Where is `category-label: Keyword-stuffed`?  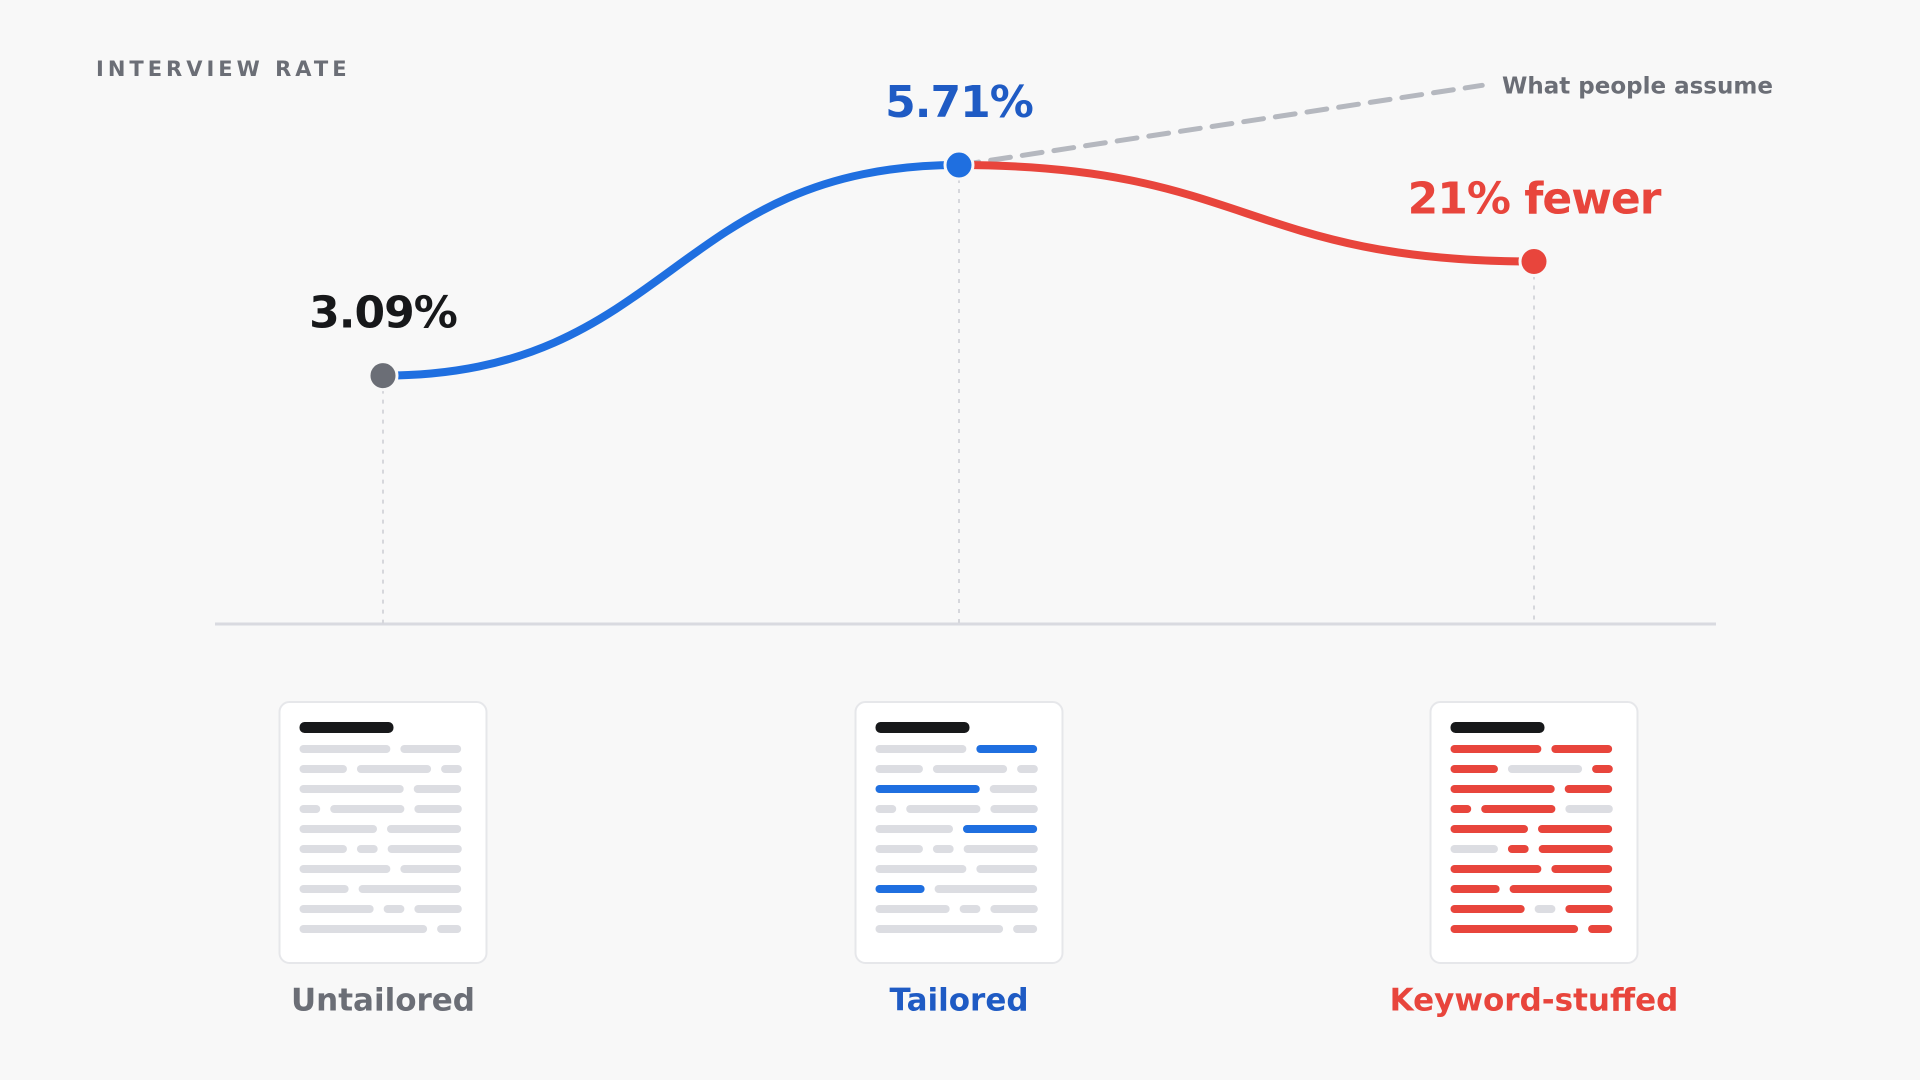 category-label: Keyword-stuffed is located at coordinates (1534, 1001).